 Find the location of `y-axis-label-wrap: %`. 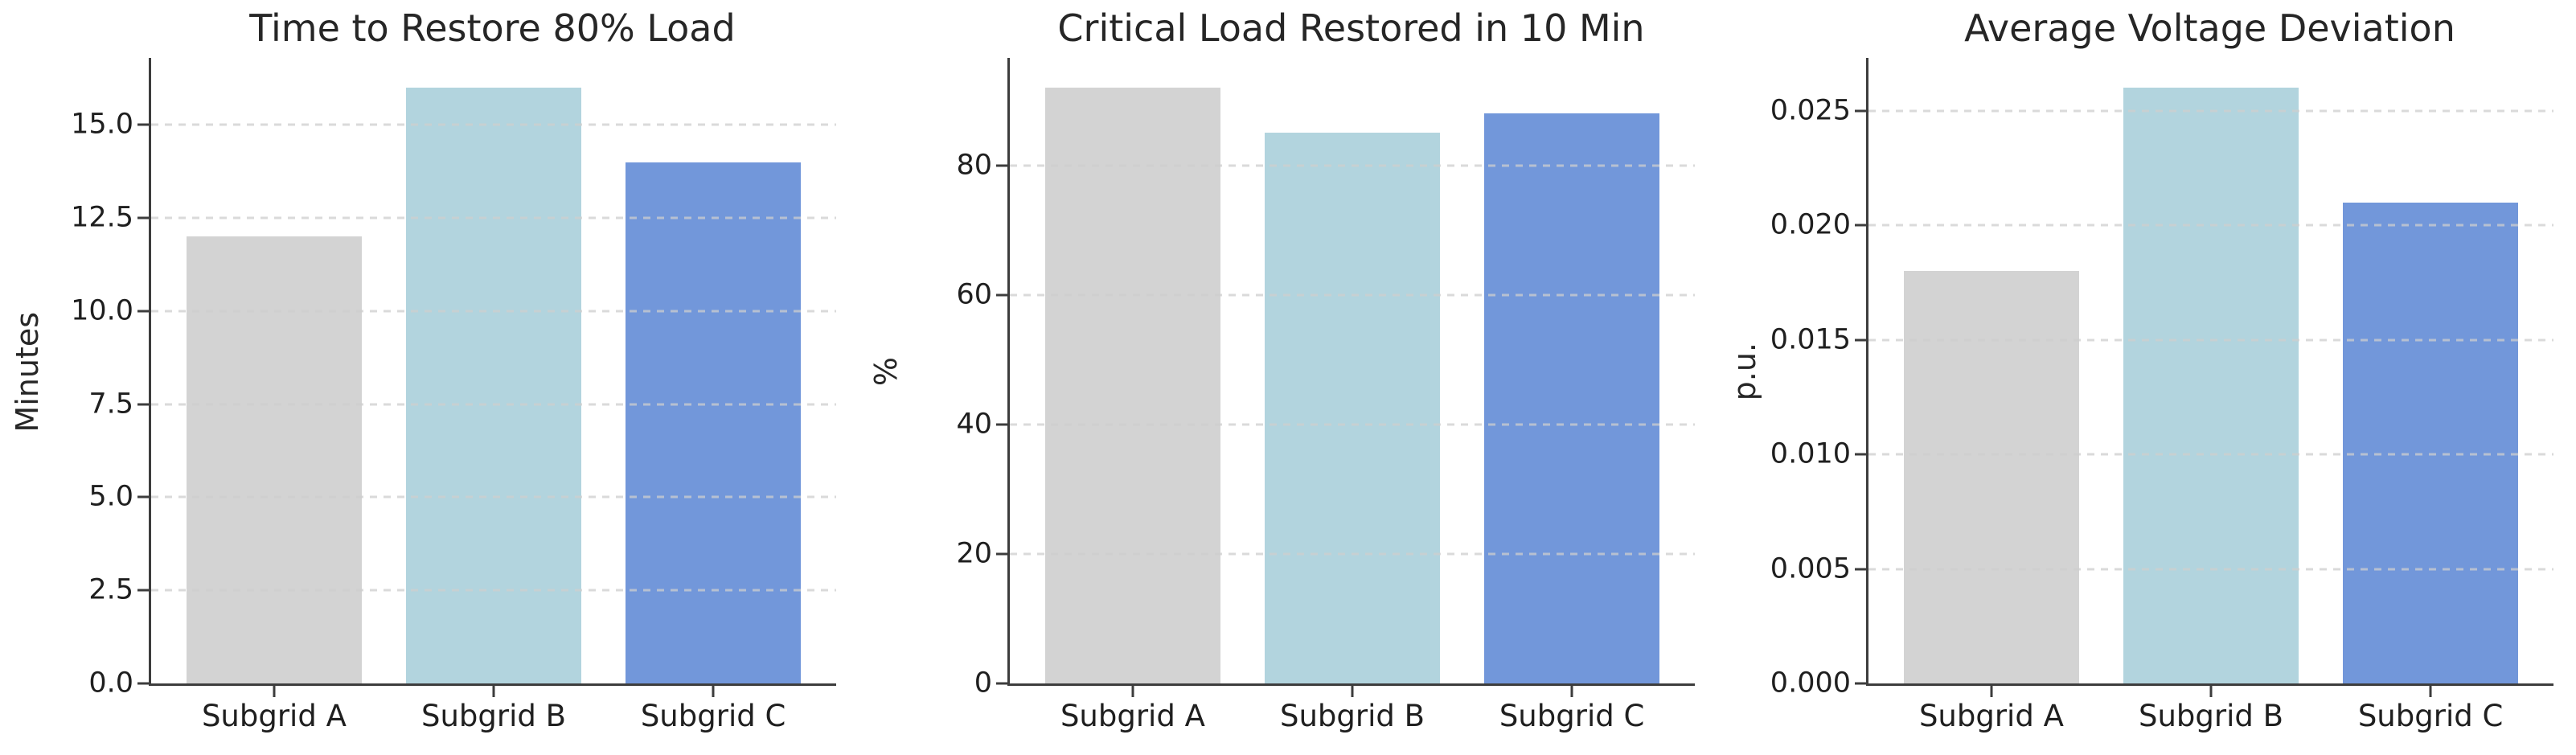

y-axis-label-wrap: % is located at coordinates (886, 372).